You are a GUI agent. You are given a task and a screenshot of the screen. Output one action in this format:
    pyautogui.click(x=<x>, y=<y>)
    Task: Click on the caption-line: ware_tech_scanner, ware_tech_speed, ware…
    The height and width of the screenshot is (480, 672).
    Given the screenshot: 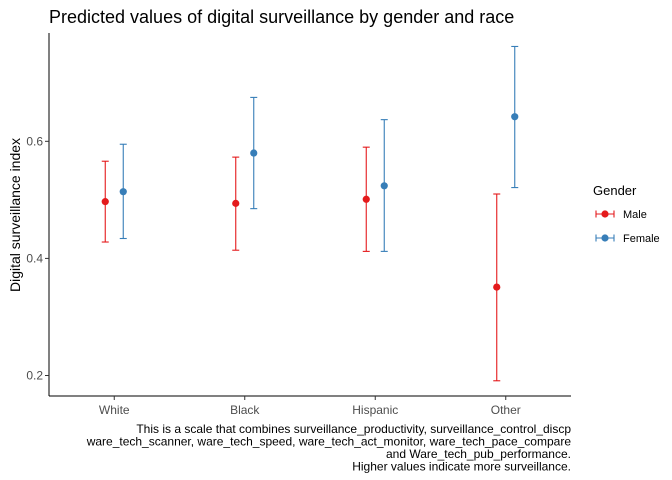 What is the action you would take?
    pyautogui.click(x=329, y=442)
    